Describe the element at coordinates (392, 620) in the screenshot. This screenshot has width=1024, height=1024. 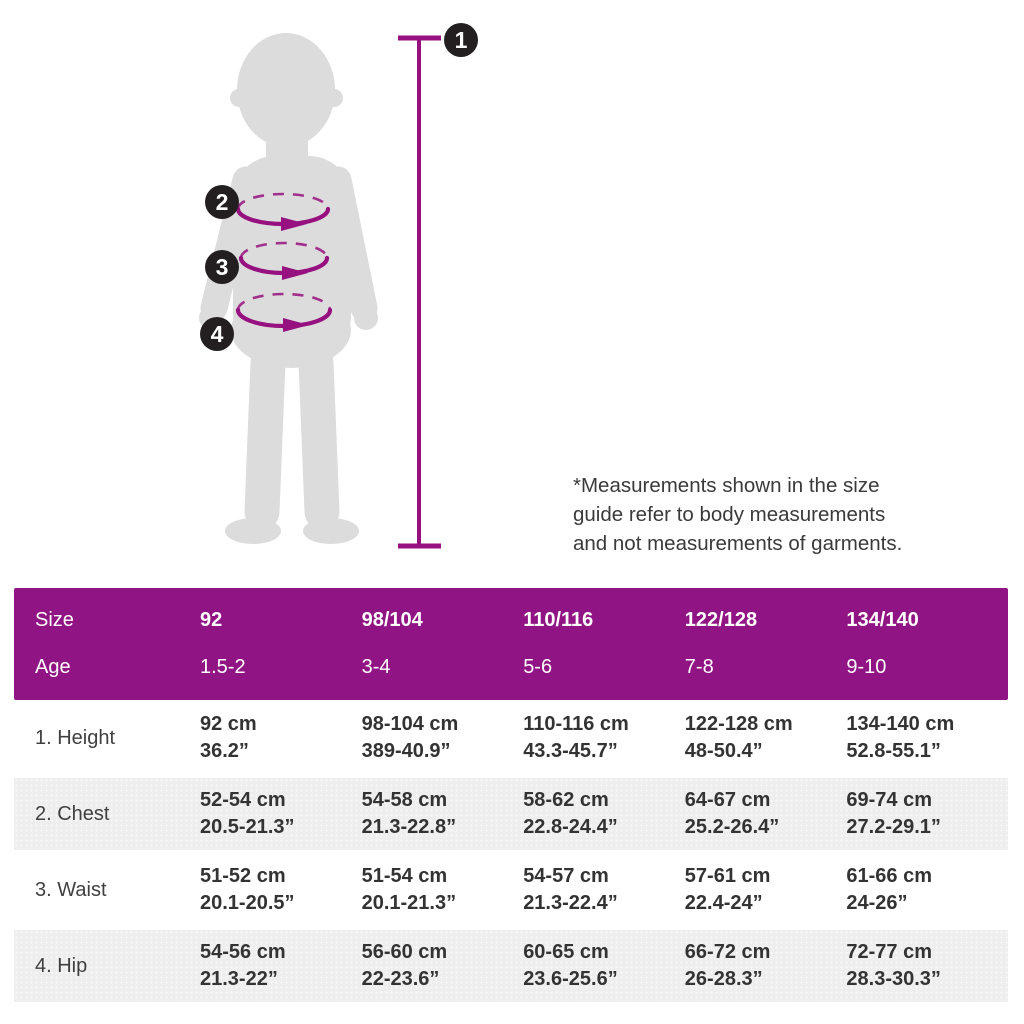
I see `size-col-1: 98/104` at that location.